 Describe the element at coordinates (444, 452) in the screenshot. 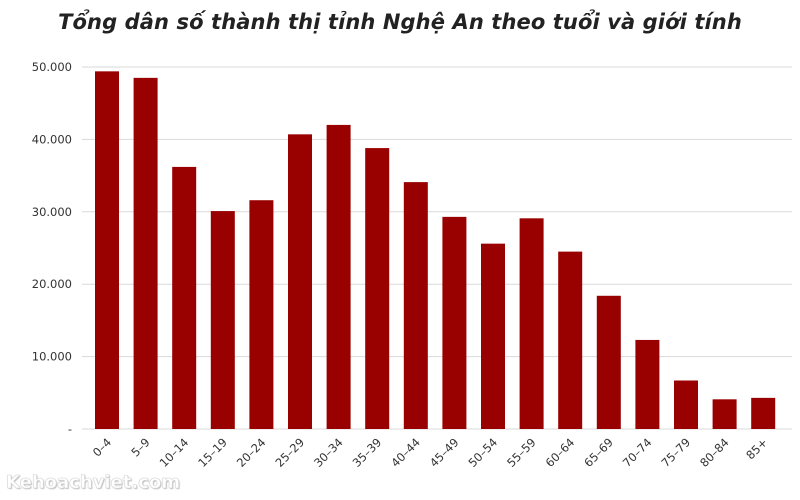

I see `x-tick-label: 45–49` at that location.